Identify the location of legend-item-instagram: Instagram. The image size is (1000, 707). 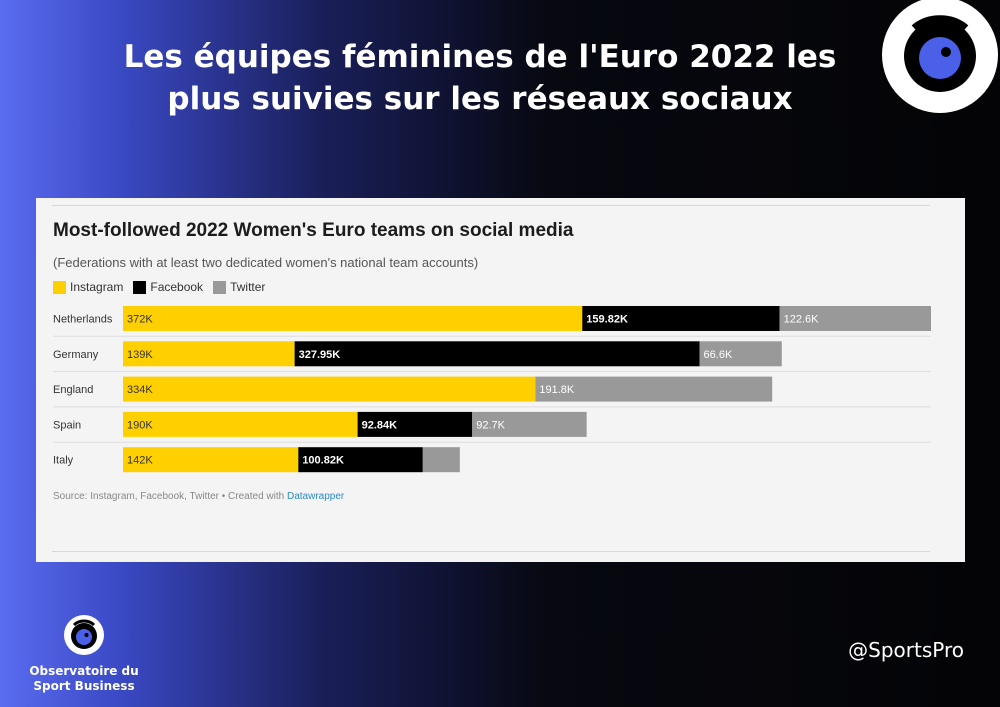
(88, 287).